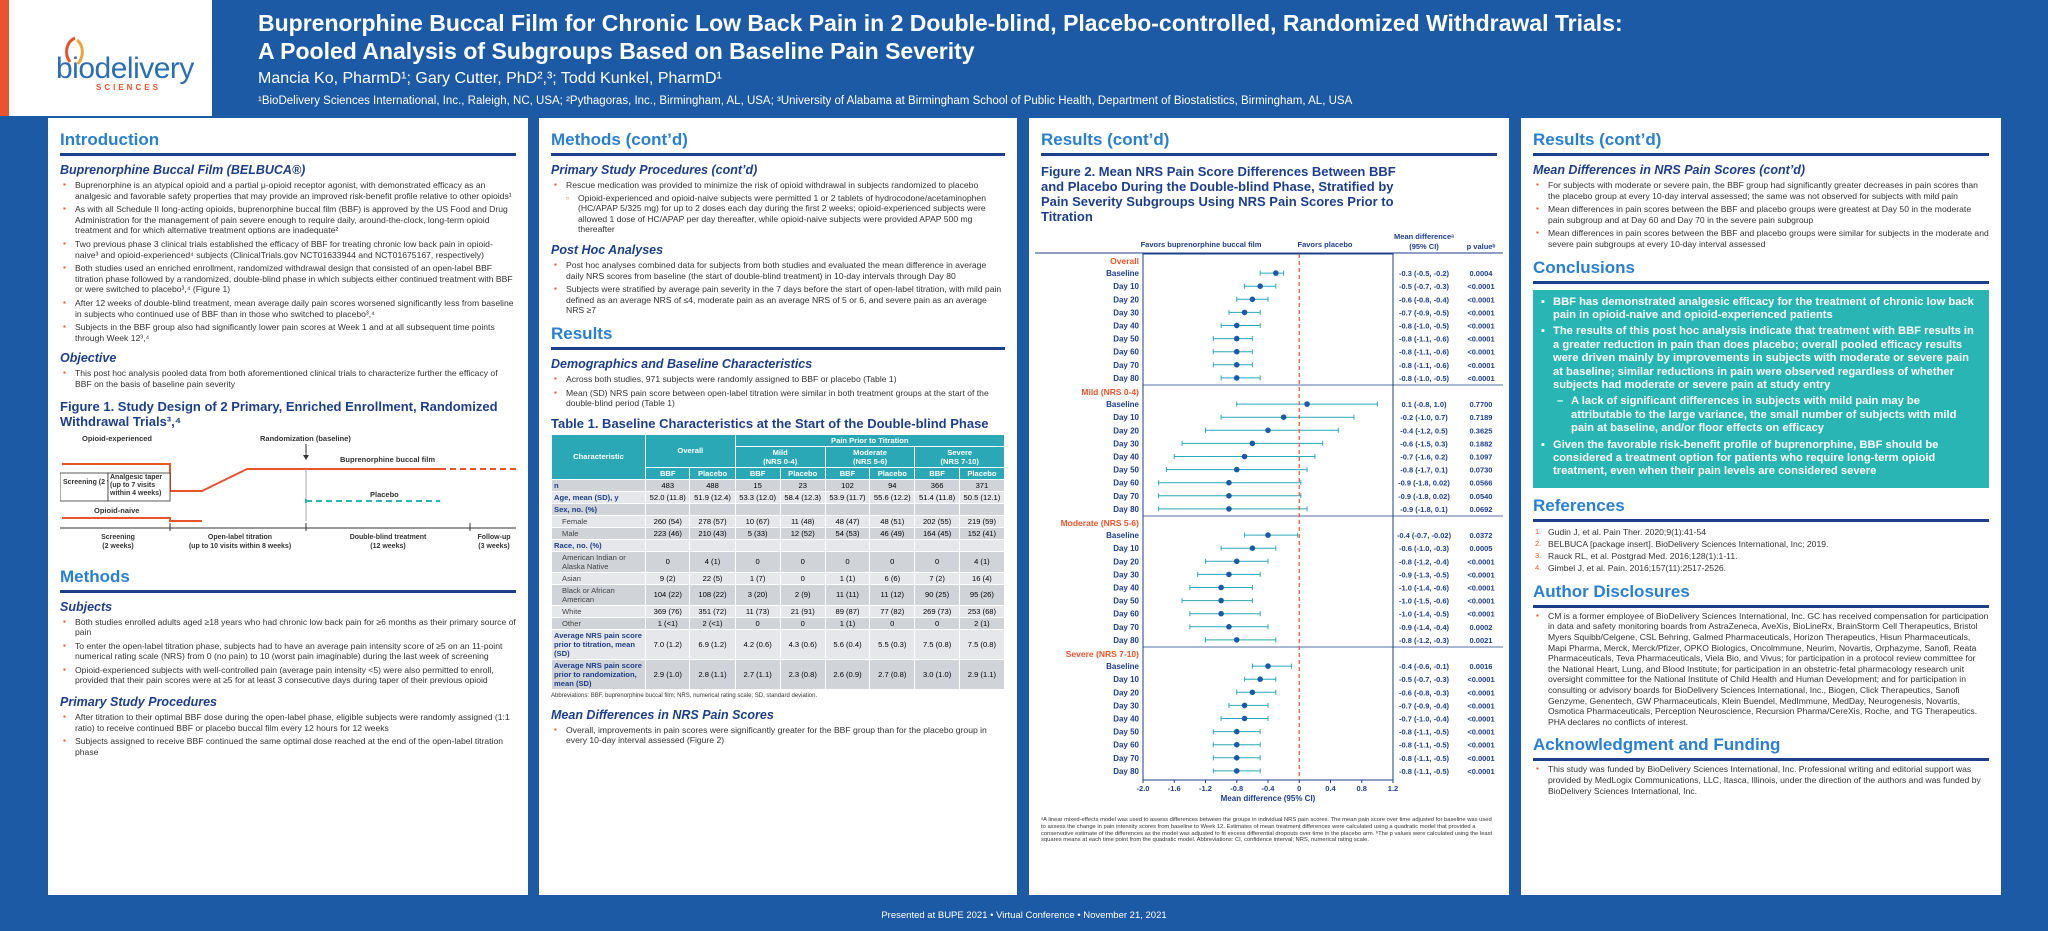  Describe the element at coordinates (1424, 614) in the screenshot. I see `mean-diff-value: -1.0 (-1.4, -0.5)` at that location.